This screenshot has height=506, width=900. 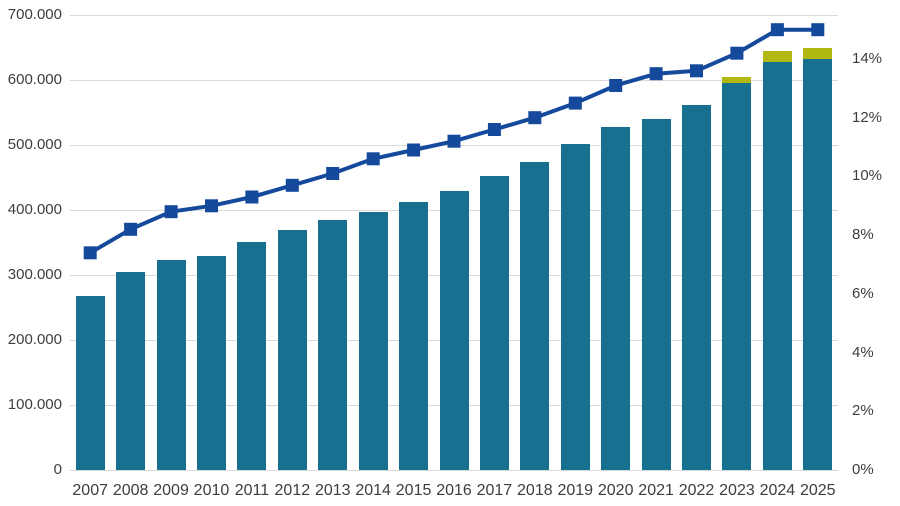 I want to click on bar-2010, so click(x=211, y=362).